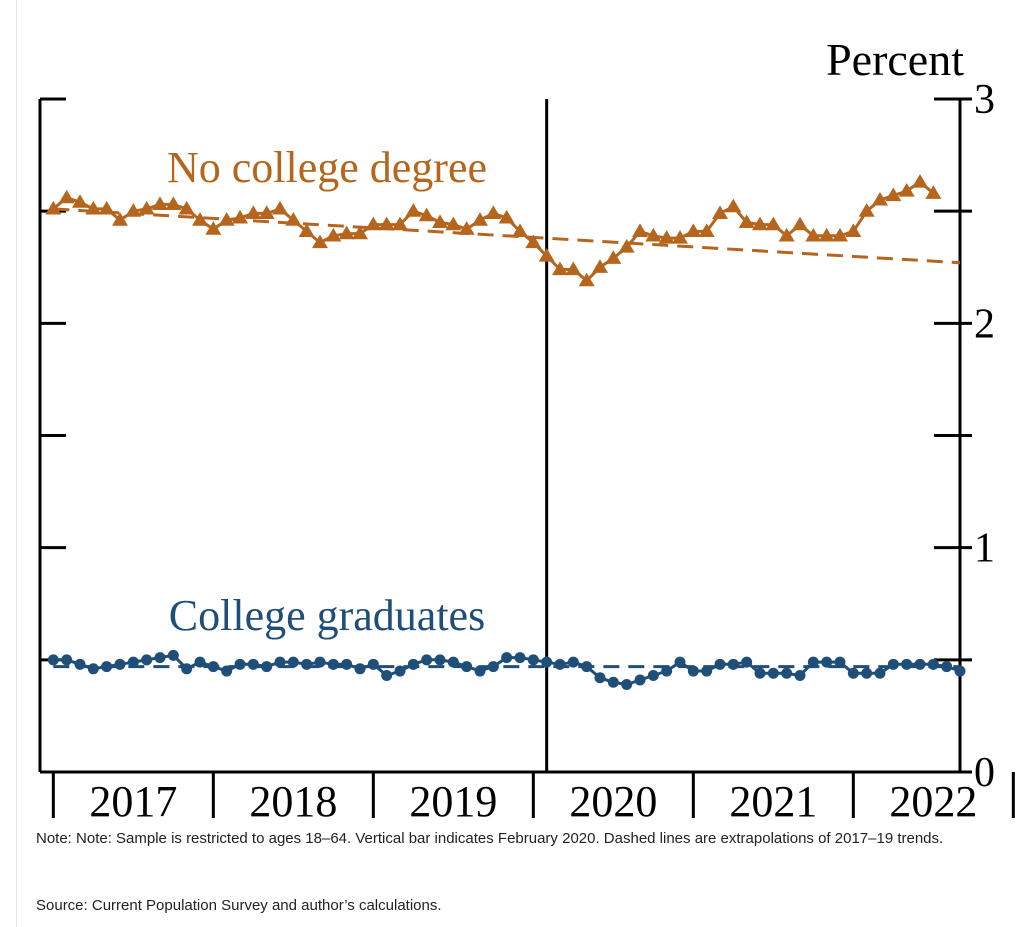 The image size is (1024, 927). I want to click on x-tick-label: 2020, so click(613, 798).